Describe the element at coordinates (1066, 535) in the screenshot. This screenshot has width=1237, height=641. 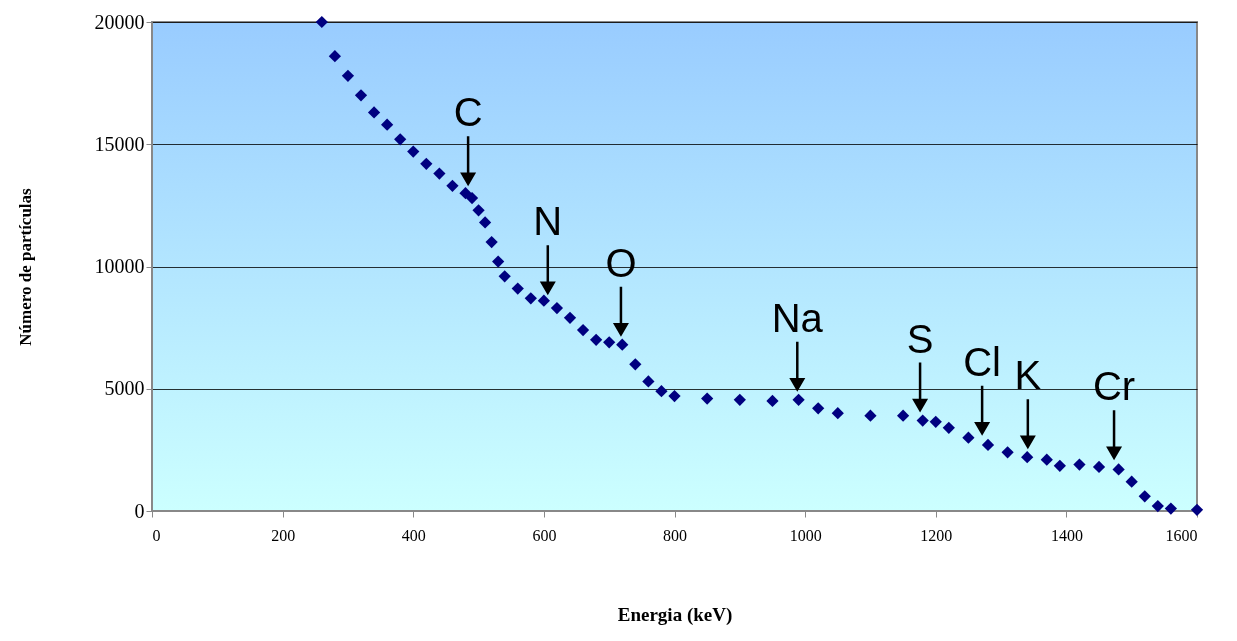
I see `x-tick-label: 1400` at that location.